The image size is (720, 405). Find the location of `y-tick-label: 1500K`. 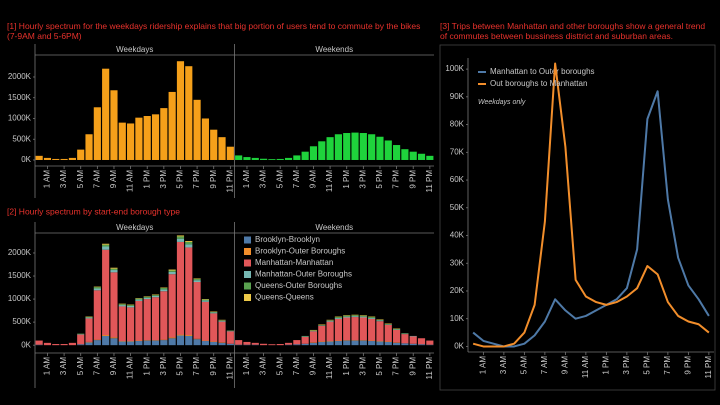

y-tick-label: 1500K is located at coordinates (20, 275).